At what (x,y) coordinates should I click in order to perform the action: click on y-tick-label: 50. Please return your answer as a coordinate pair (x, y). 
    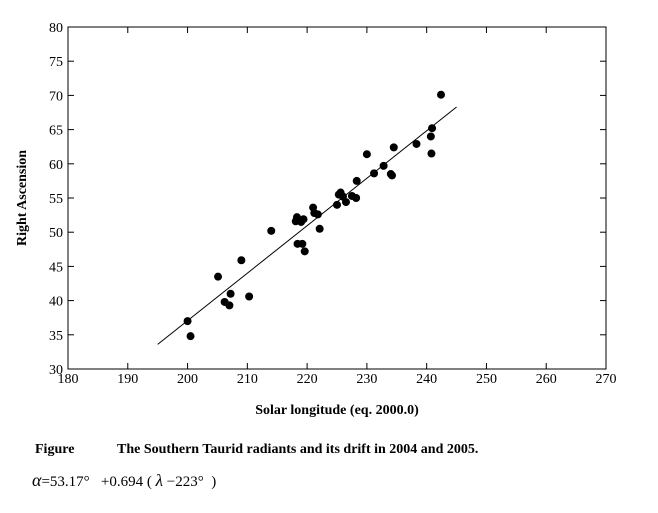
    Looking at the image, I should click on (56, 233).